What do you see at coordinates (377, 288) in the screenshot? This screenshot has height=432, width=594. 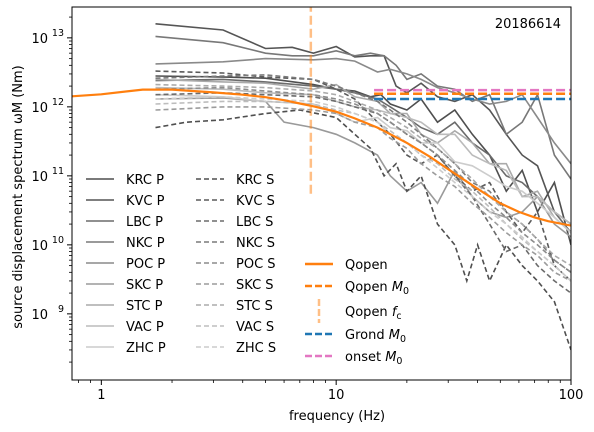 I see `legend-label-qopen-m0: Qopen M0` at bounding box center [377, 288].